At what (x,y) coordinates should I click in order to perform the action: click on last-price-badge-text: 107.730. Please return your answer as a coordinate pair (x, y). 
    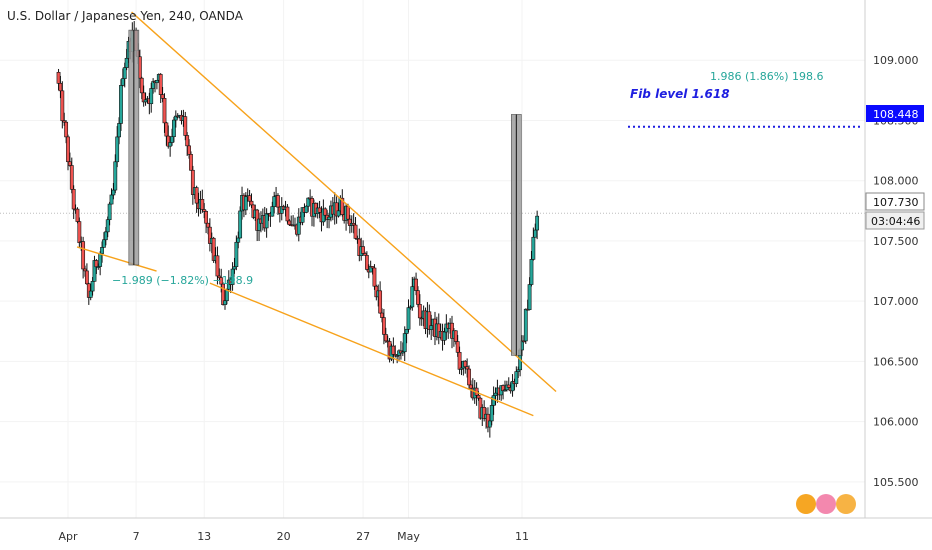
    Looking at the image, I should click on (896, 202).